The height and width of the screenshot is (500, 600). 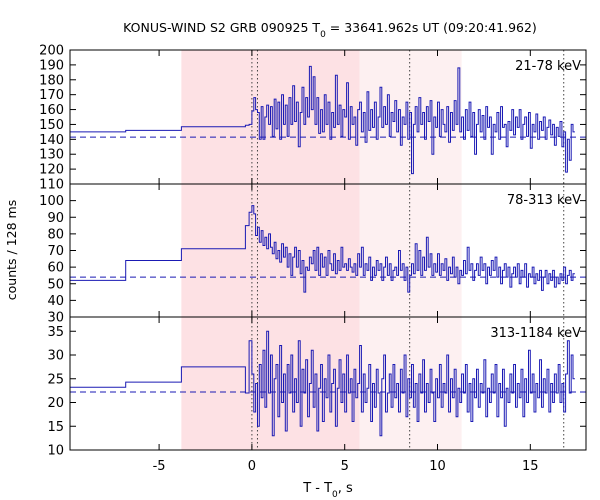 What do you see at coordinates (159, 466) in the screenshot?
I see `x-tick-label: -5` at bounding box center [159, 466].